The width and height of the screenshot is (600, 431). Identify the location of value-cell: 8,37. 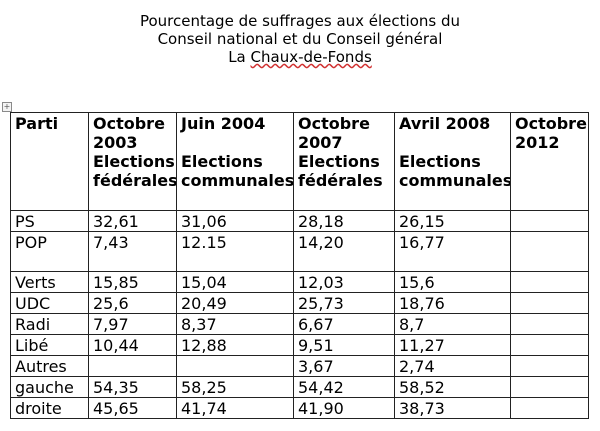
(235, 324).